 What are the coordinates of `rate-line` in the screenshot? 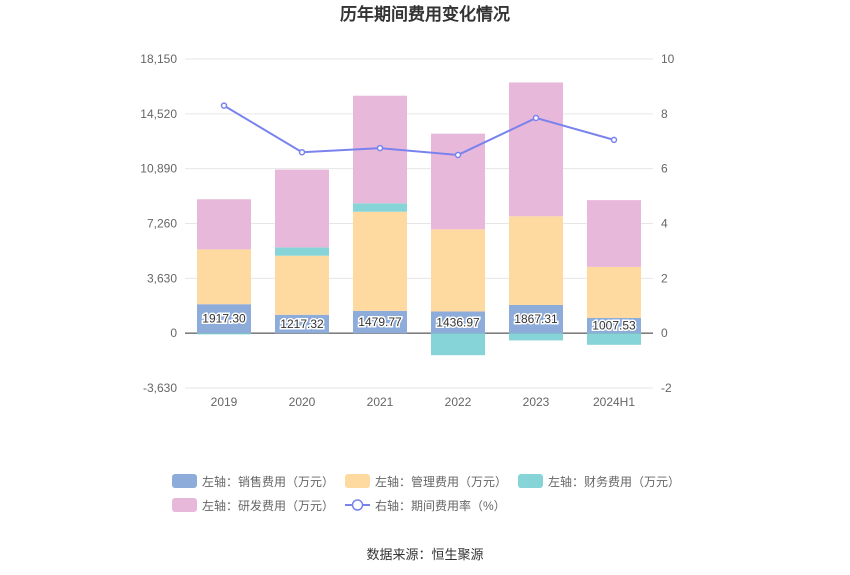 It's located at (419, 130).